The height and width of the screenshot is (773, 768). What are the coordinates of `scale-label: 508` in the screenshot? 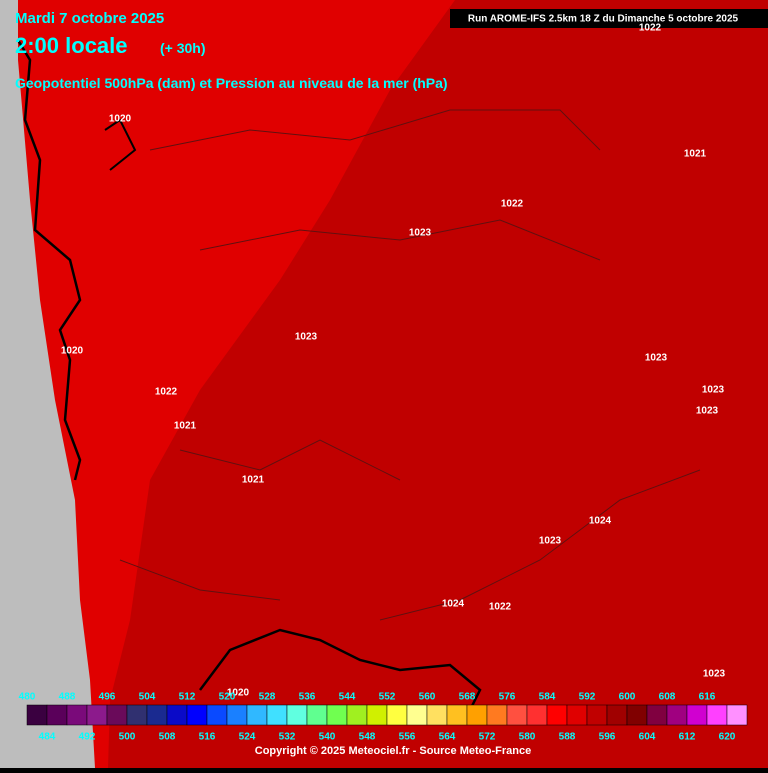 It's located at (167, 737).